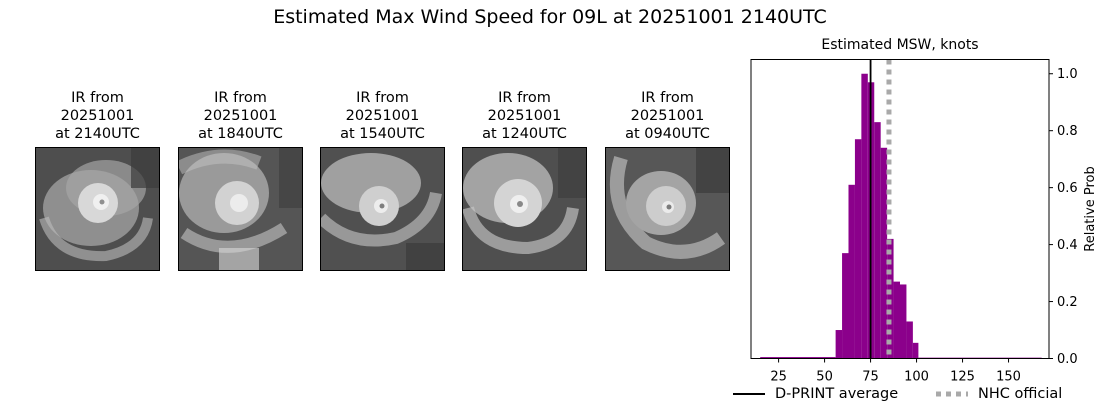 The width and height of the screenshot is (1100, 409). Describe the element at coordinates (870, 377) in the screenshot. I see `x-tick-label: 75` at that location.